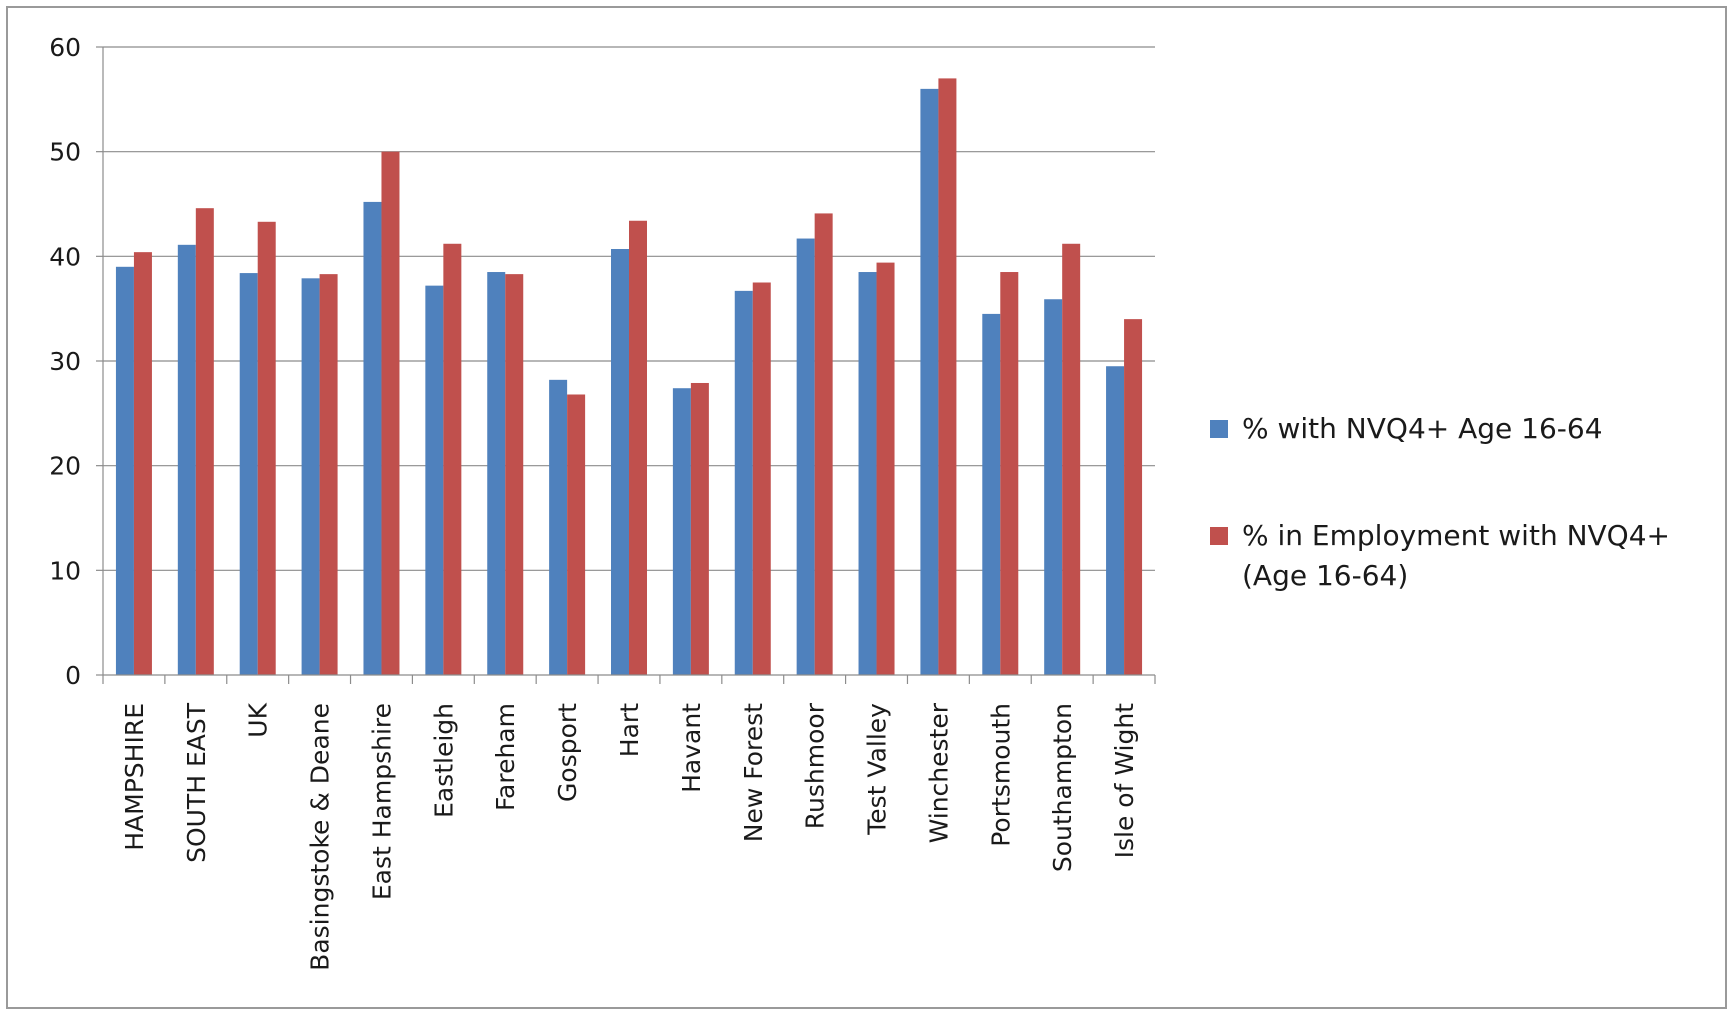  What do you see at coordinates (815, 765) in the screenshot?
I see `x-category-label: Rushmoor` at bounding box center [815, 765].